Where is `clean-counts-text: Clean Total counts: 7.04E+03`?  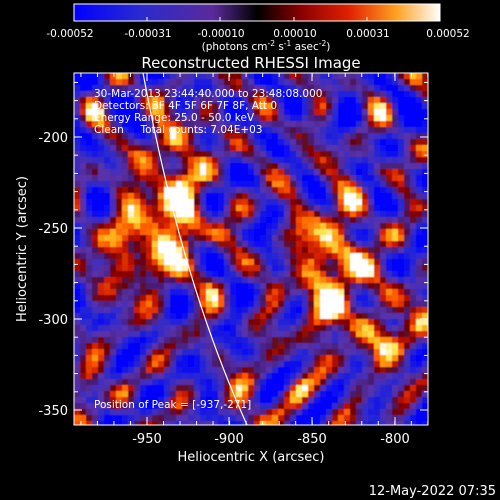 clean-counts-text: Clean Total counts: 7.04E+03 is located at coordinates (178, 130).